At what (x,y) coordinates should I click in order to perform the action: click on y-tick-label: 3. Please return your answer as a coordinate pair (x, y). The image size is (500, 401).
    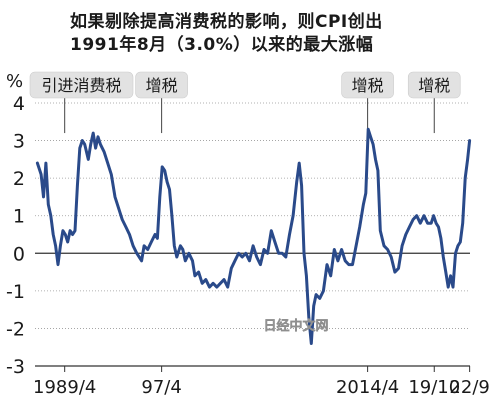
    Looking at the image, I should click on (19, 142).